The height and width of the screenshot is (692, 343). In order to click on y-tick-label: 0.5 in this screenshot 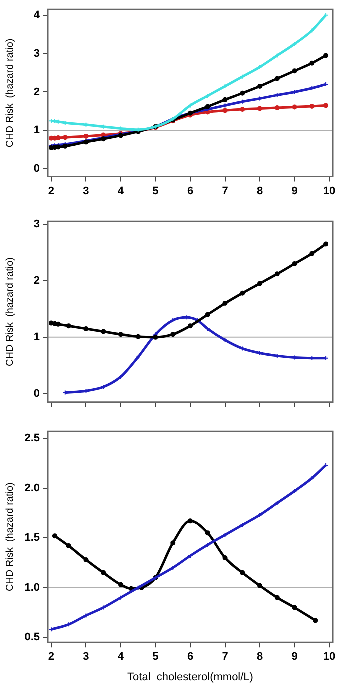, I will do `click(32, 638)`.